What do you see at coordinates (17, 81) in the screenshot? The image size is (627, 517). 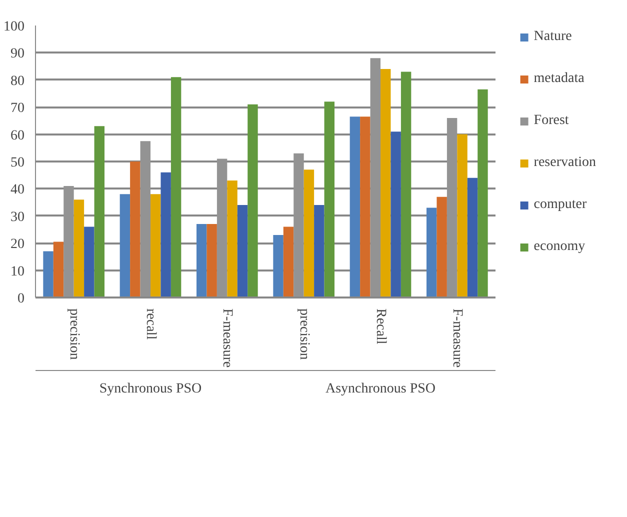 I see `y-tick-label: 80` at bounding box center [17, 81].